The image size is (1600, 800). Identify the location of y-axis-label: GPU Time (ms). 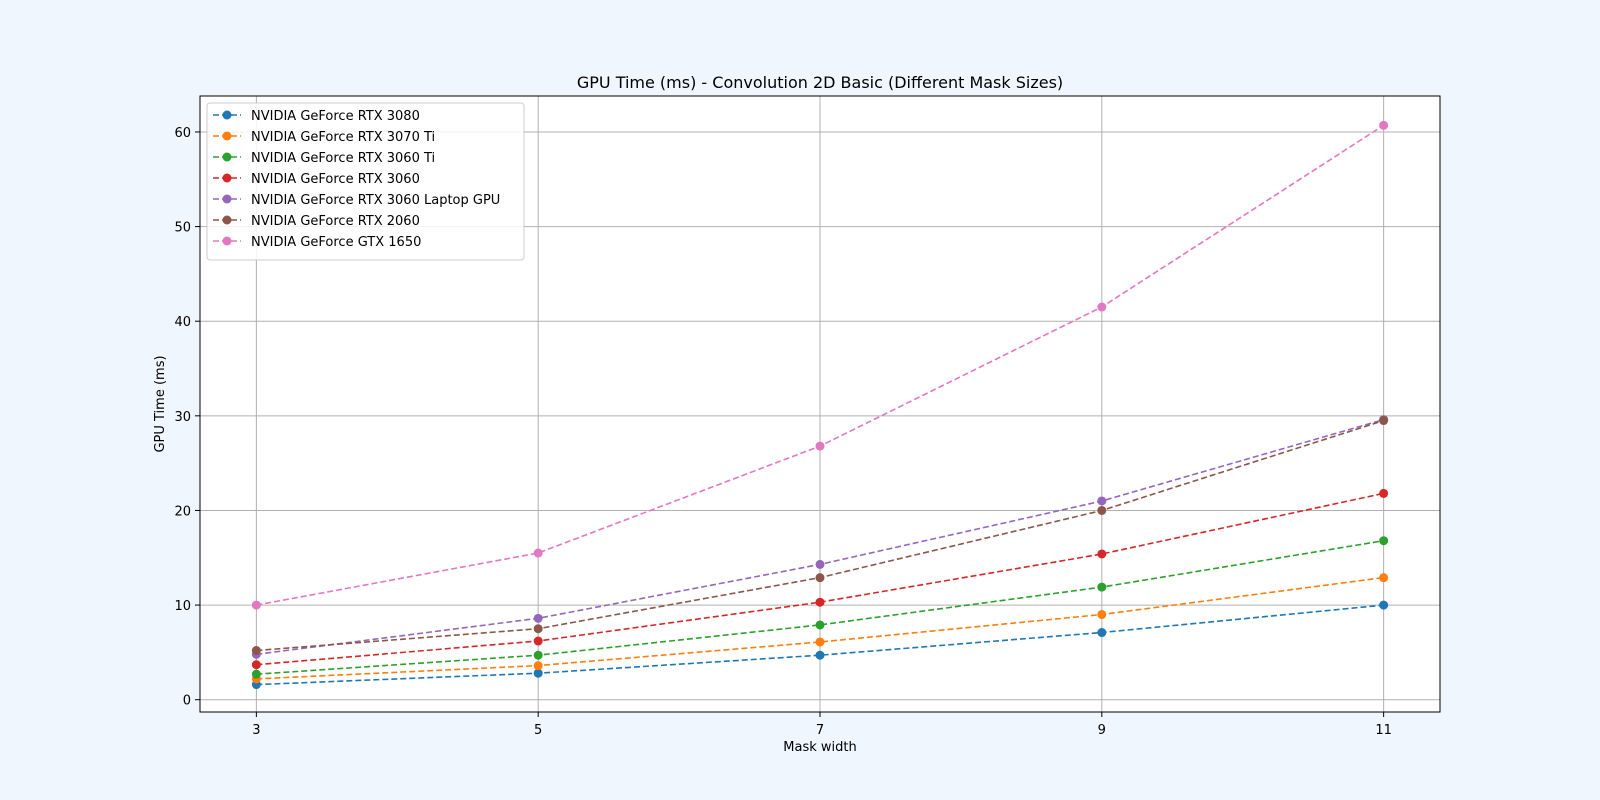
(160, 403).